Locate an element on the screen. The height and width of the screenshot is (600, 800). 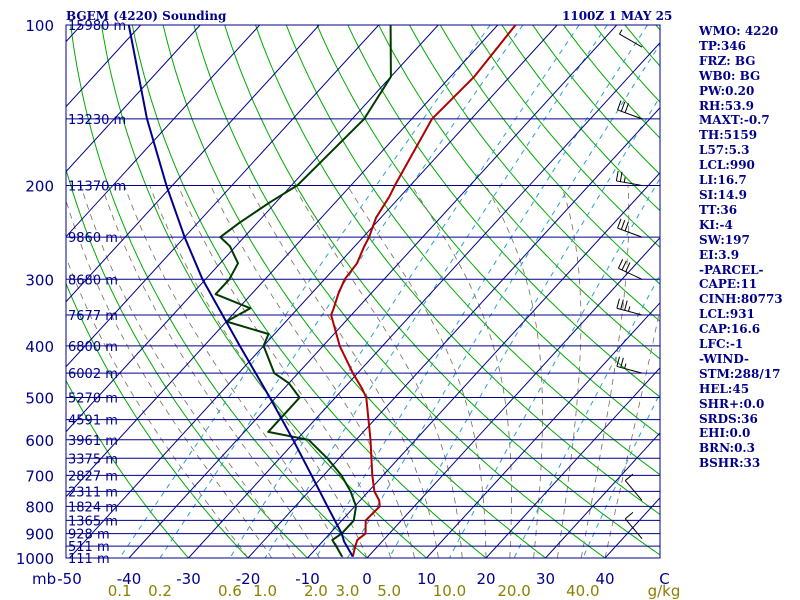
pressure-tick-label: 1000 is located at coordinates (35, 559).